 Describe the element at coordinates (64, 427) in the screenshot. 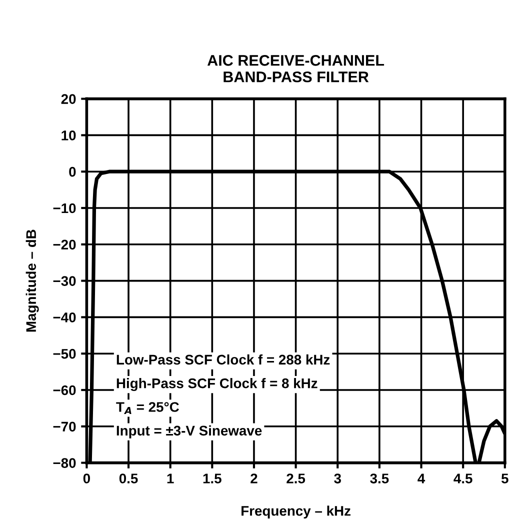

I see `y-tick-label: −70` at that location.